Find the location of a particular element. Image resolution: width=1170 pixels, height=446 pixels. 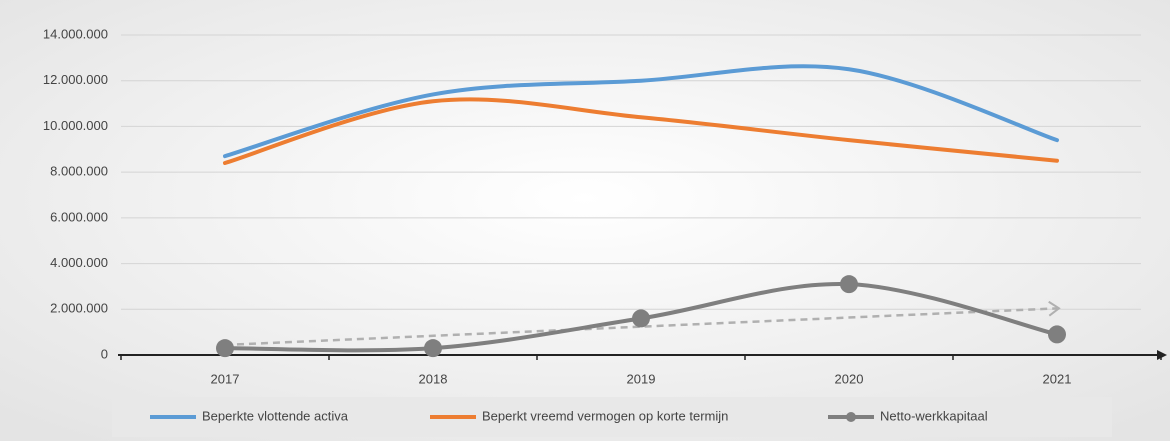

y-tick-label: 4.000.000 is located at coordinates (79, 262).